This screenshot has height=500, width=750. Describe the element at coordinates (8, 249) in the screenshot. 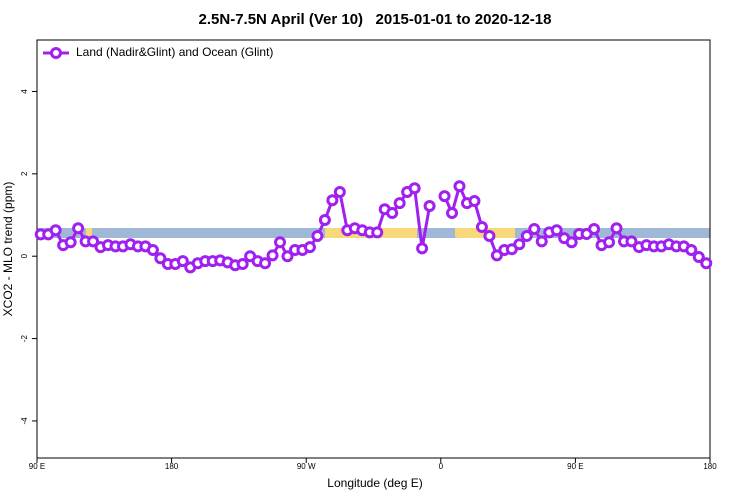

I see `y-axis-label: XCO2 - MLO trend (ppm)` at that location.